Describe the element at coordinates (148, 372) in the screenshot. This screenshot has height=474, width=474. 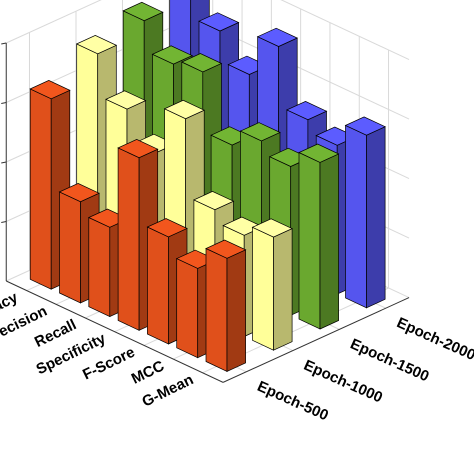
I see `category-label: MCC` at that location.